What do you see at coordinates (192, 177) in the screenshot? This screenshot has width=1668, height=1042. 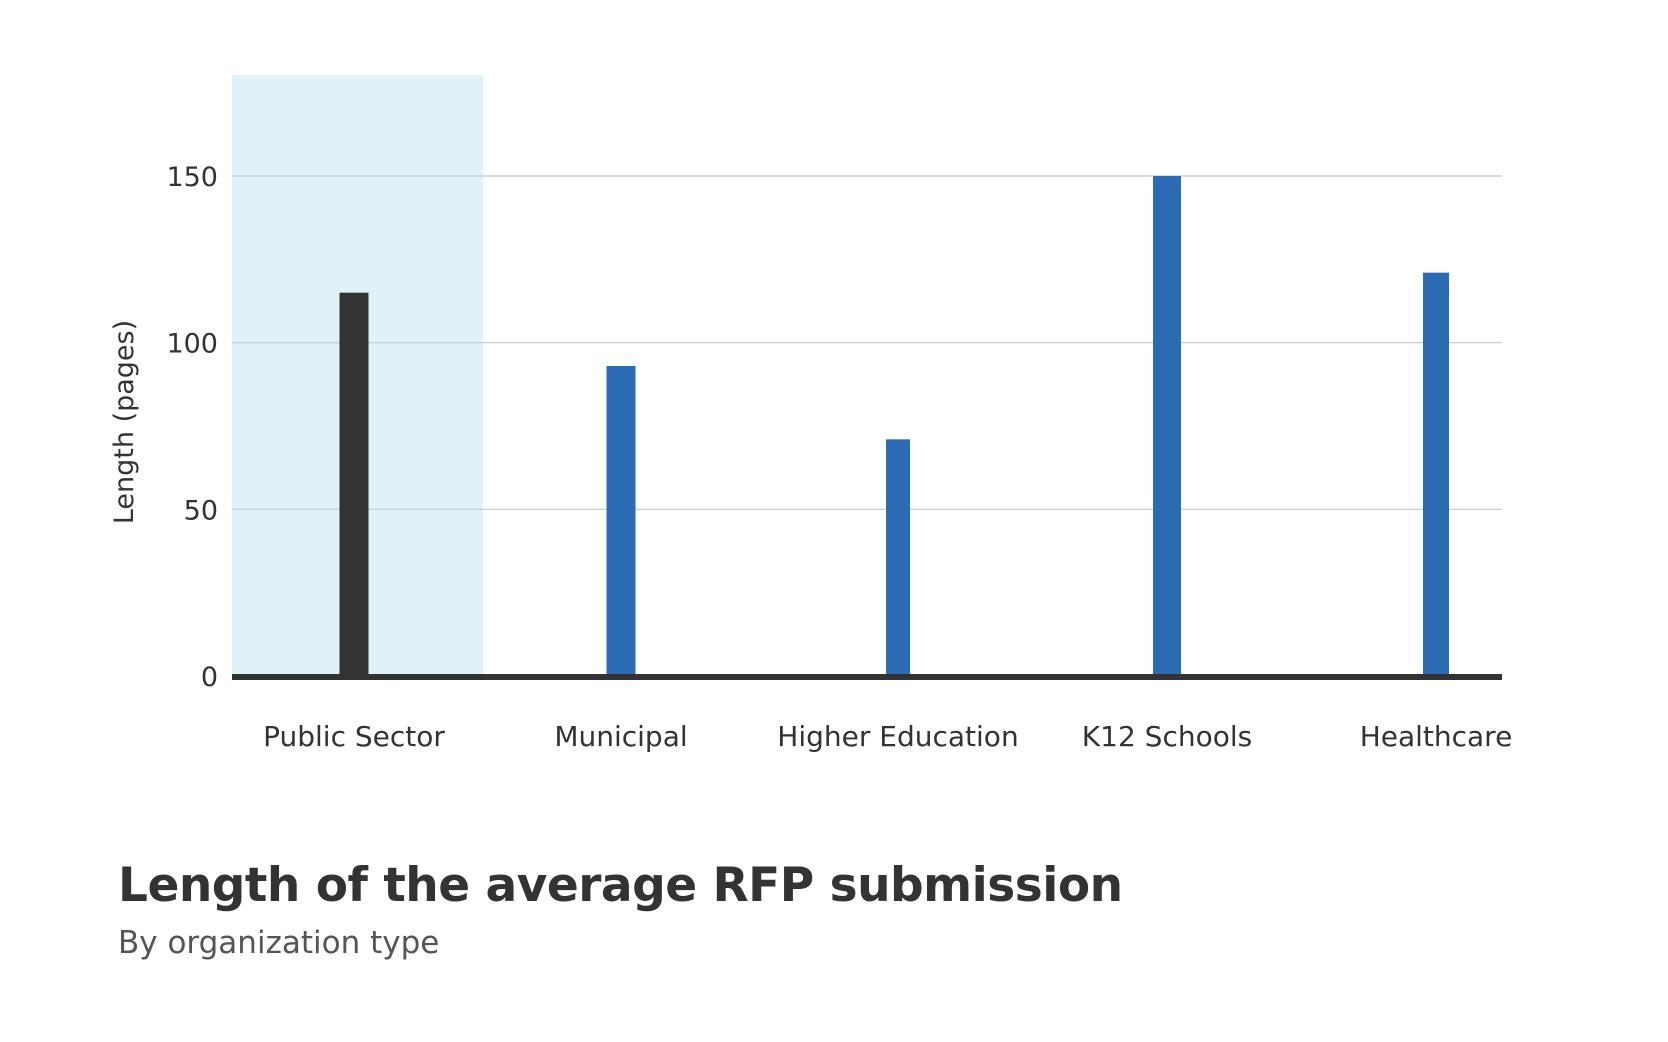 I see `y-tick-label-150: 150` at bounding box center [192, 177].